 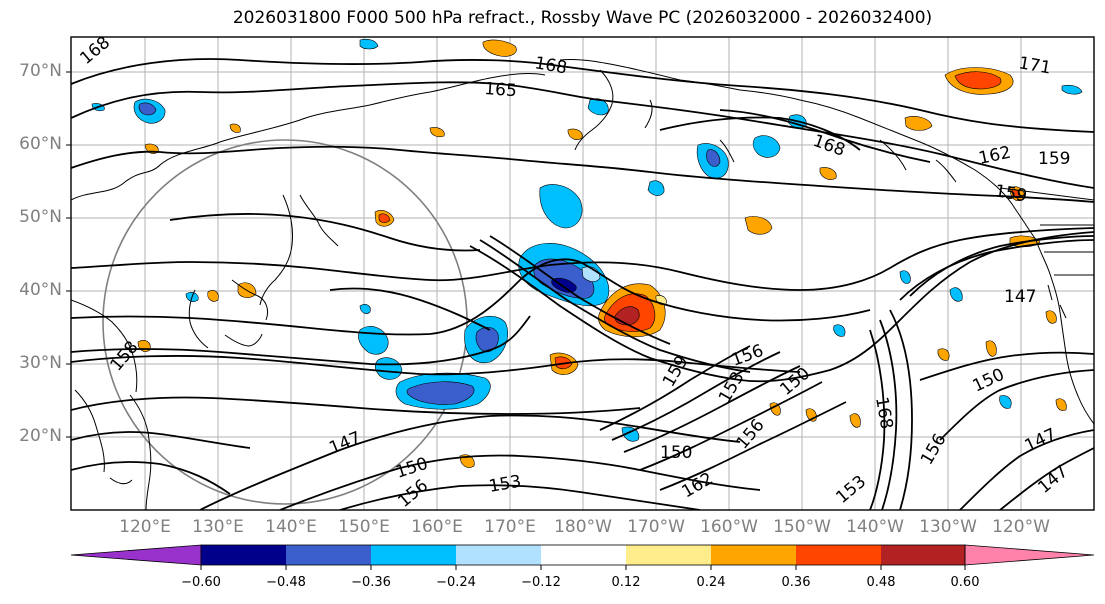 I want to click on contour-label: 165, so click(x=501, y=90).